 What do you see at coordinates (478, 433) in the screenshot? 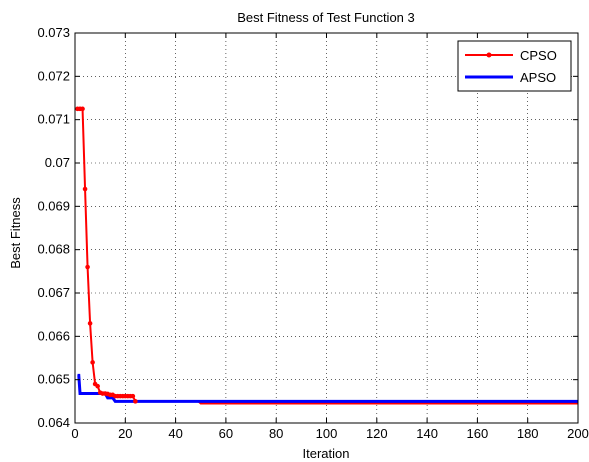
I see `x-tick-label: 160` at bounding box center [478, 433].